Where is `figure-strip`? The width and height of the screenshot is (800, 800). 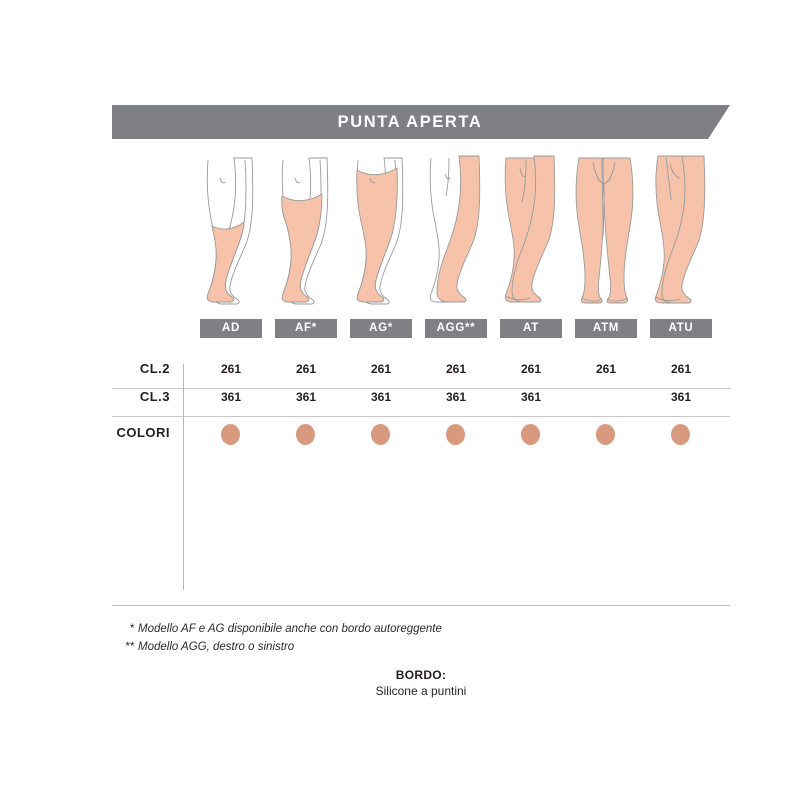
figure-strip is located at coordinates (460, 232).